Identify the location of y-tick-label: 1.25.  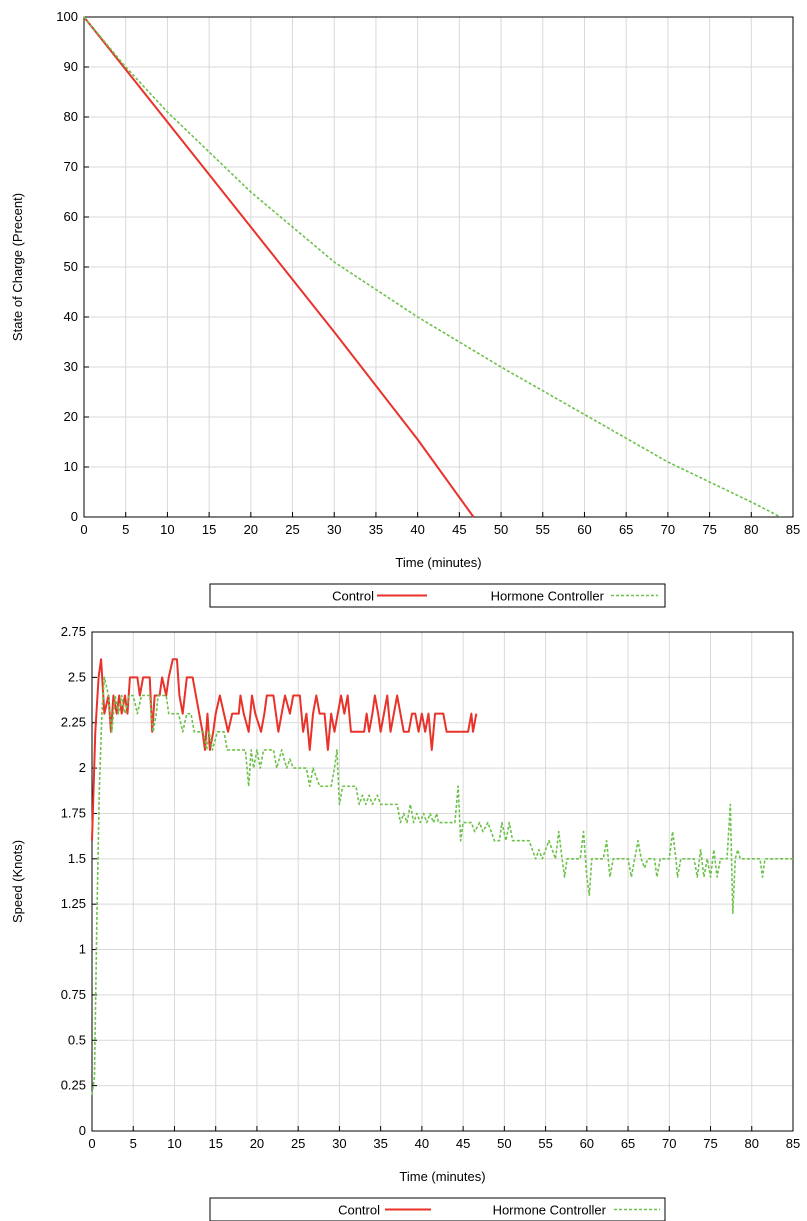
(73, 903).